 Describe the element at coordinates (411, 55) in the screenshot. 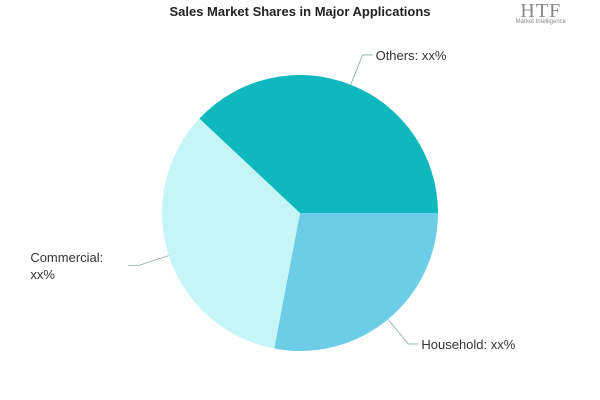

I see `slice-label: Others: xx%` at that location.